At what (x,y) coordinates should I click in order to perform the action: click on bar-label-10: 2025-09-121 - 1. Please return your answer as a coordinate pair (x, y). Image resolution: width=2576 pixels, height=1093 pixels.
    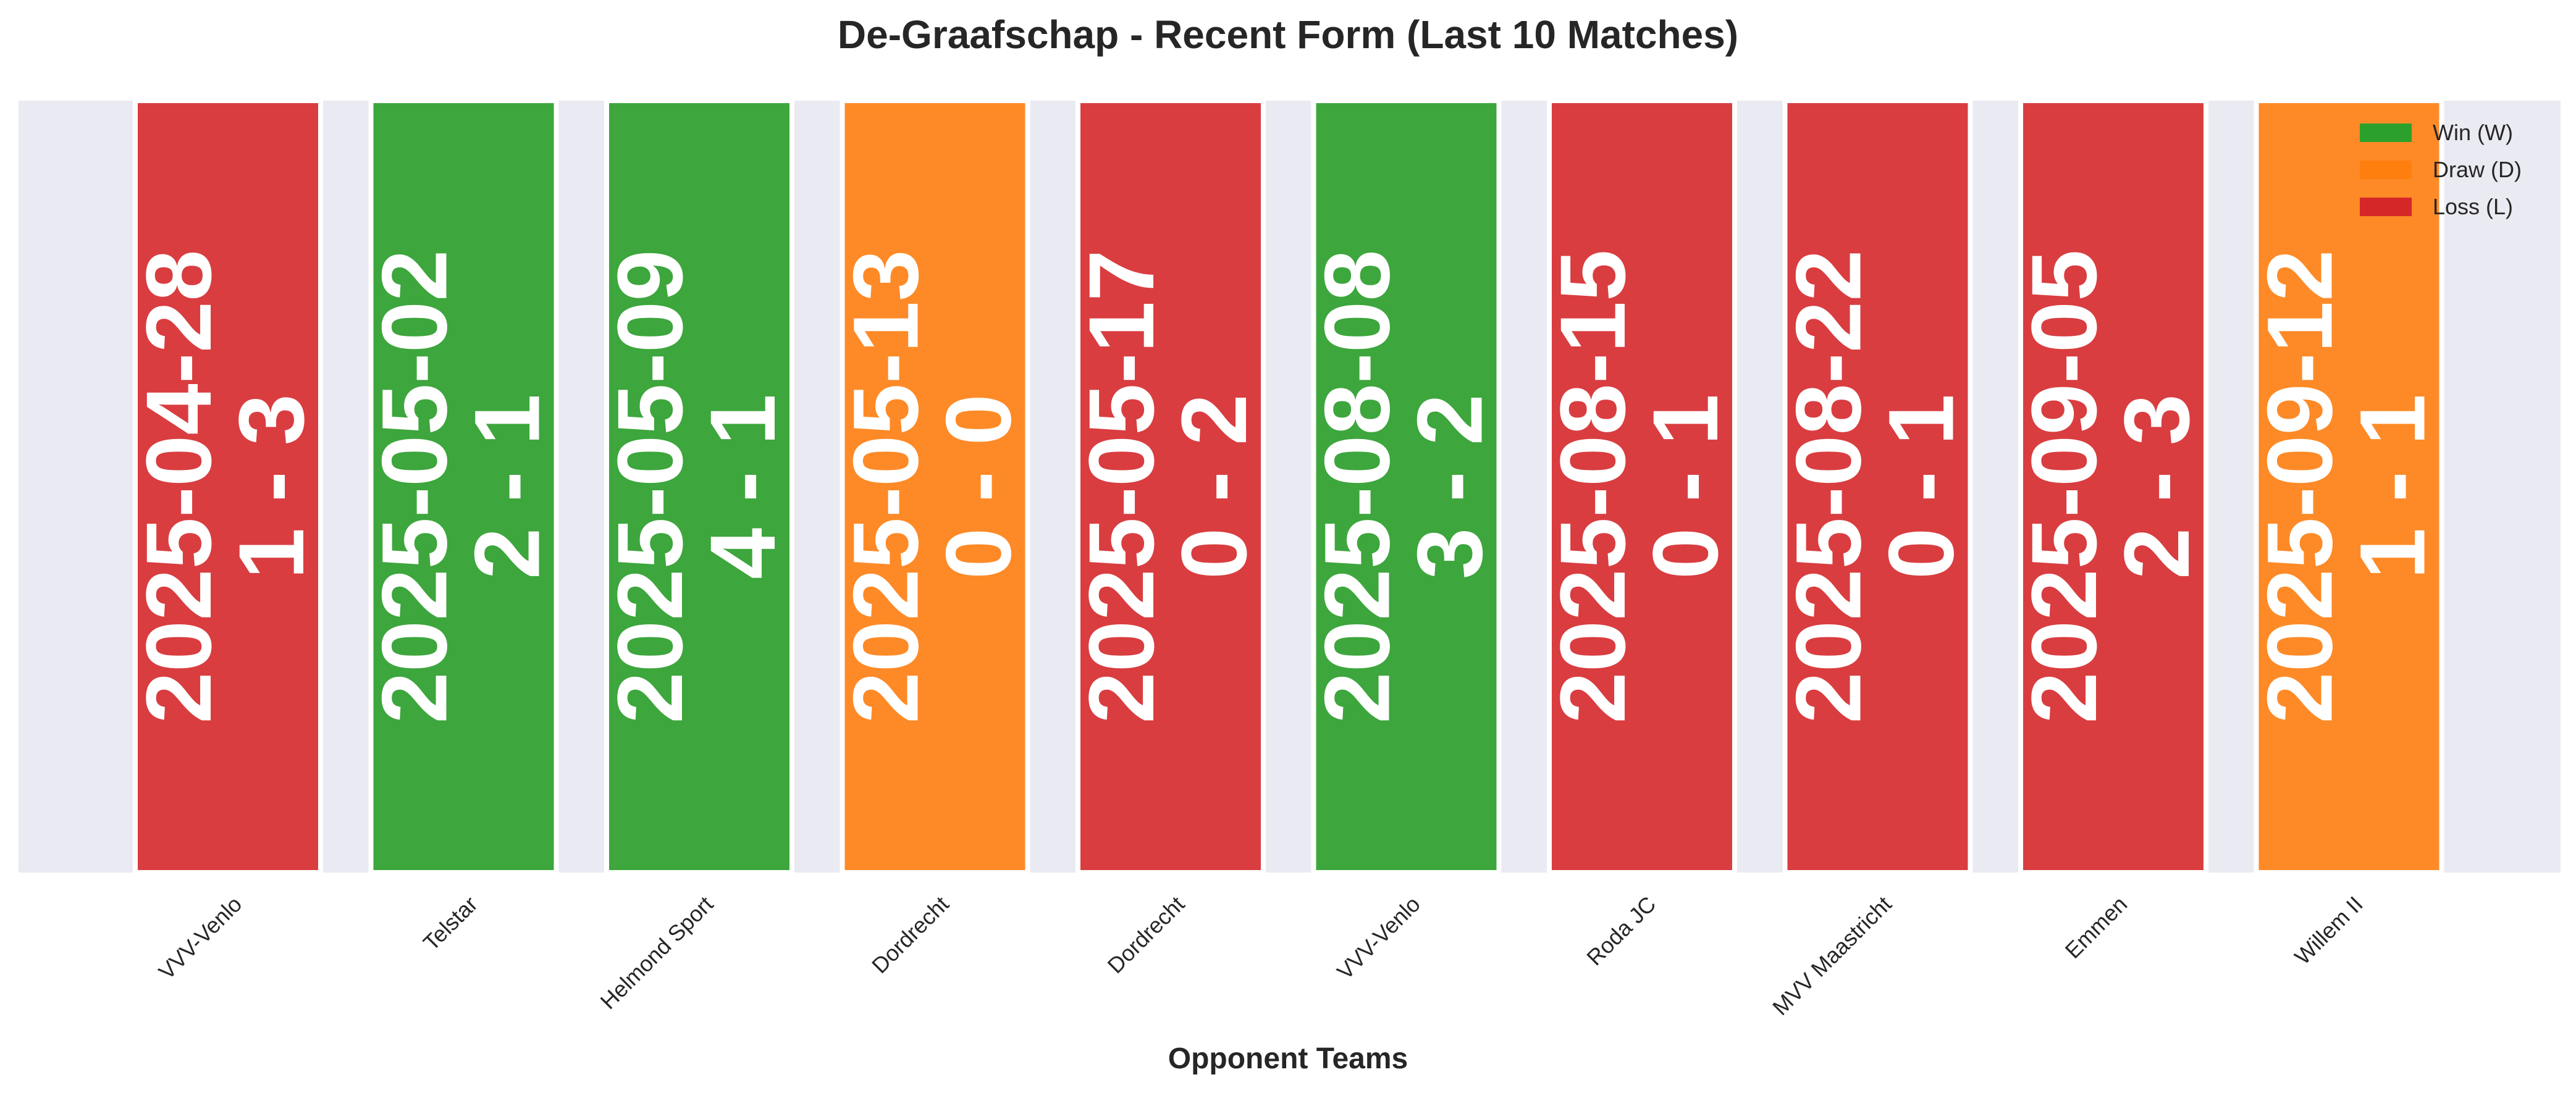
    Looking at the image, I should click on (2346, 486).